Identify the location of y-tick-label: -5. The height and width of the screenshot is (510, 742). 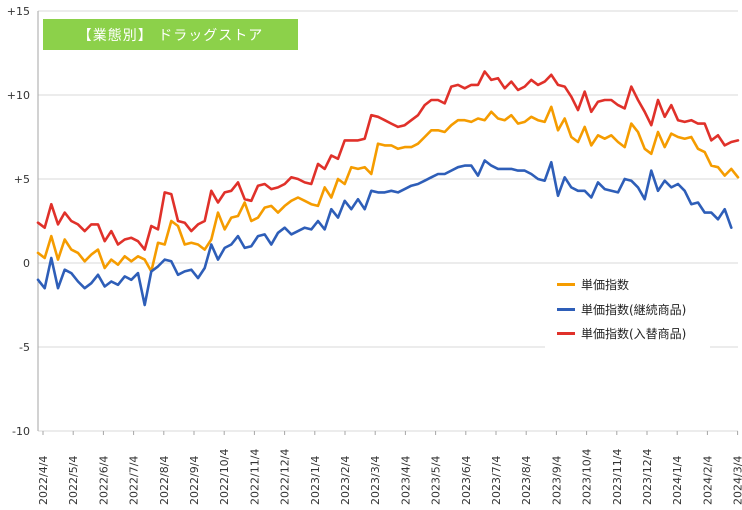
(24, 347).